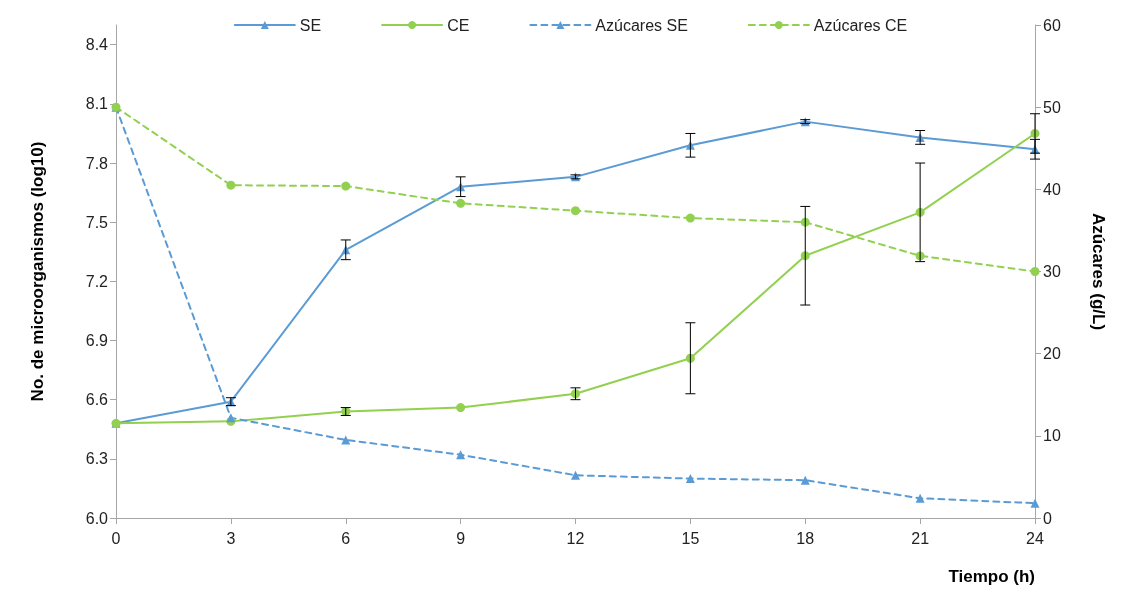  Describe the element at coordinates (1047, 518) in the screenshot. I see `y2-tick-label: 0` at that location.